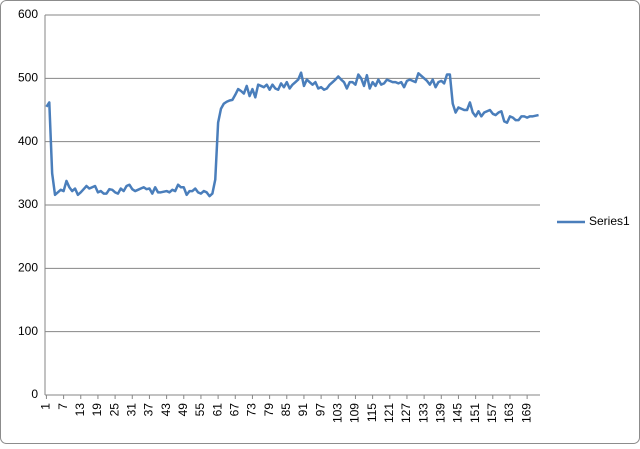  I want to click on x-tick-label: 139, so click(440, 413).